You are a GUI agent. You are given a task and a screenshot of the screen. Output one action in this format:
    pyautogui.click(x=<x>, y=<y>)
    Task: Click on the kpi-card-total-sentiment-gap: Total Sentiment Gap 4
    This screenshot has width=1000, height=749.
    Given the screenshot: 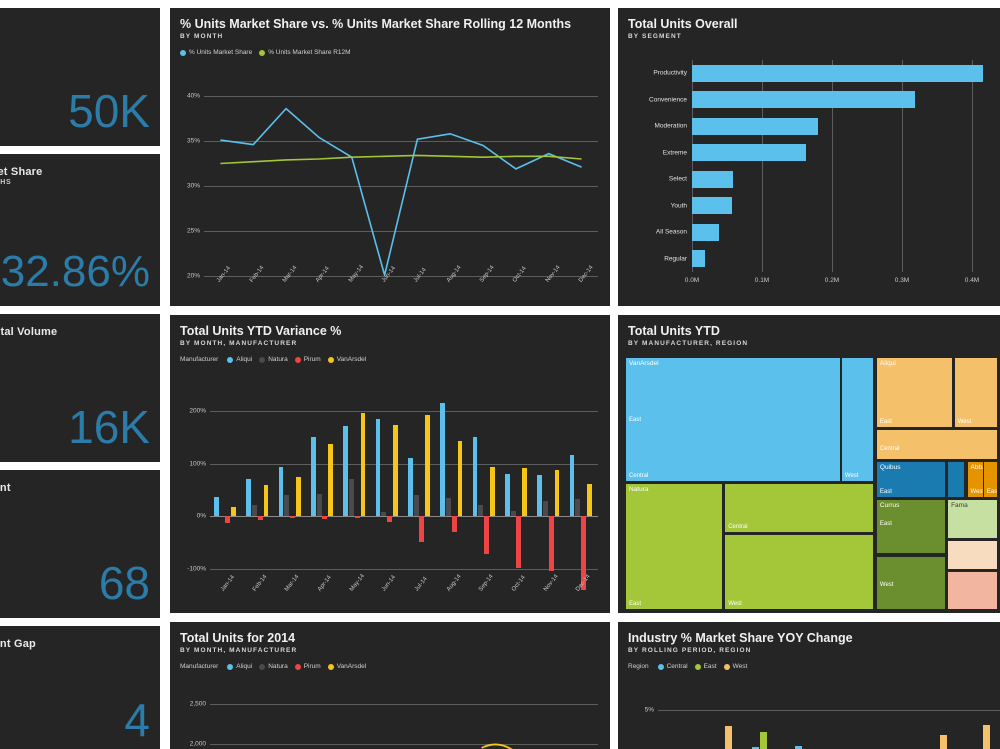 What is the action you would take?
    pyautogui.click(x=80, y=687)
    